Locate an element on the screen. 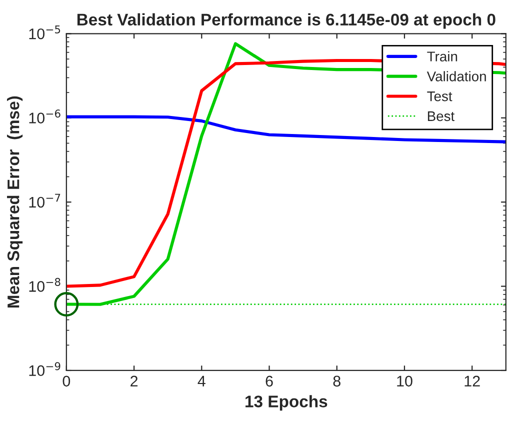  x-tick-label: 10 is located at coordinates (404, 381).